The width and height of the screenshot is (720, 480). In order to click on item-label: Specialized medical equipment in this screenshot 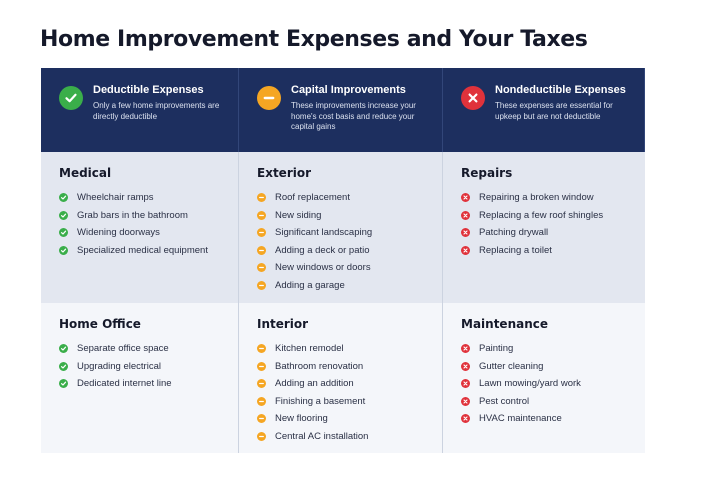, I will do `click(142, 250)`.